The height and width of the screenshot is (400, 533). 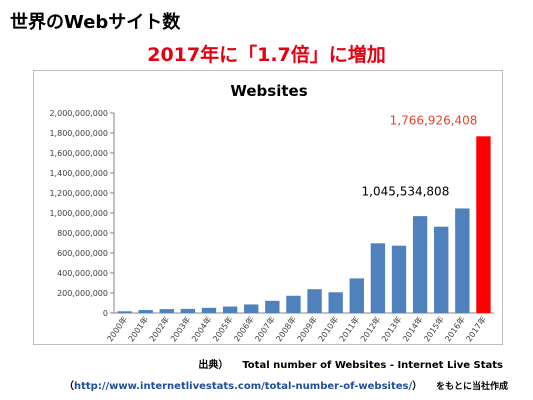 I want to click on y-tick-label: 200,000,000, so click(x=82, y=293).